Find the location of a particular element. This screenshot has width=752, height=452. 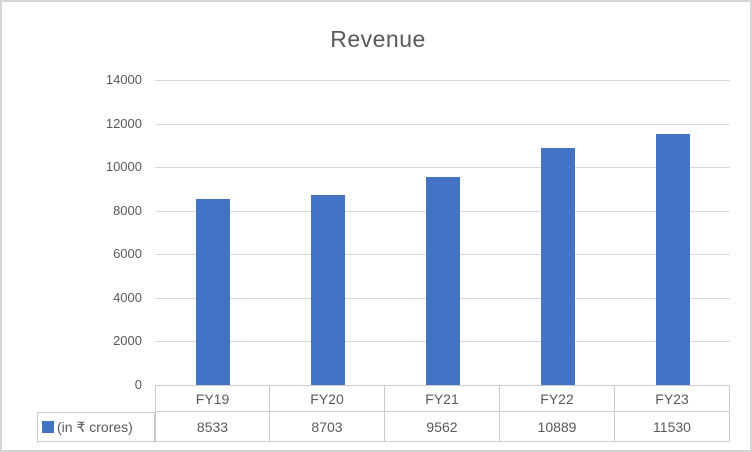

x-axis-category-label: FY19 is located at coordinates (212, 398).